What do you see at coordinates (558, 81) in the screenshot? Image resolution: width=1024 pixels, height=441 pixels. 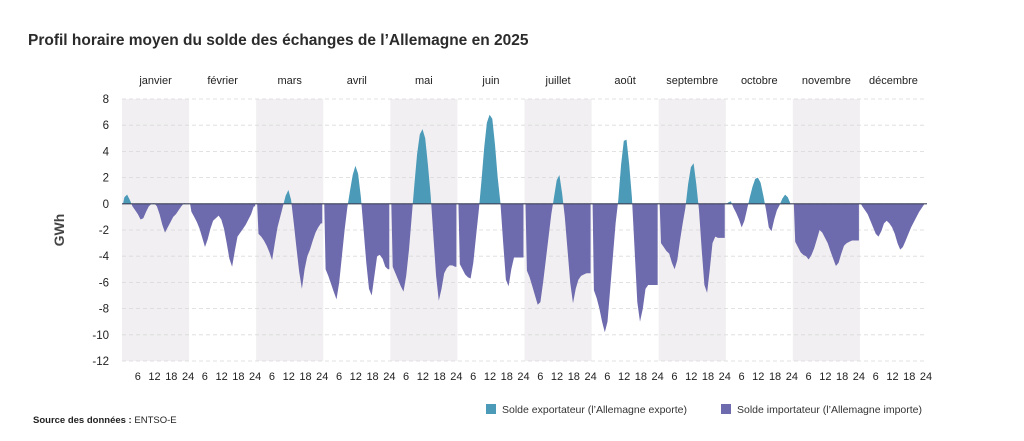 I see `month-label: juillet` at bounding box center [558, 81].